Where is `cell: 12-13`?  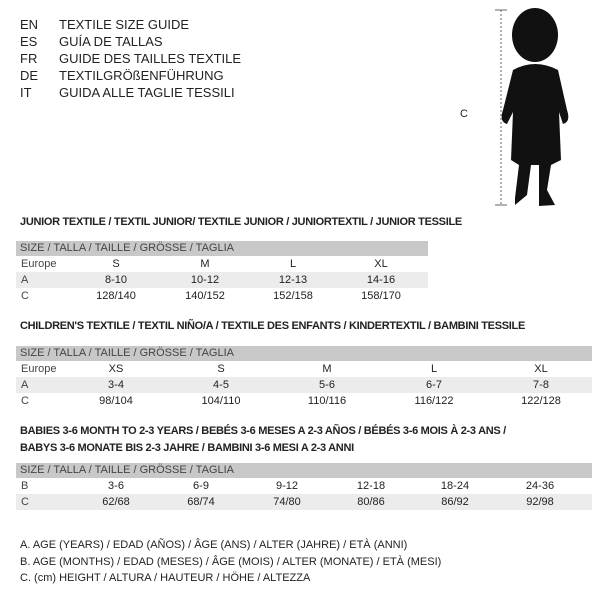
cell: 12-13 is located at coordinates (293, 280).